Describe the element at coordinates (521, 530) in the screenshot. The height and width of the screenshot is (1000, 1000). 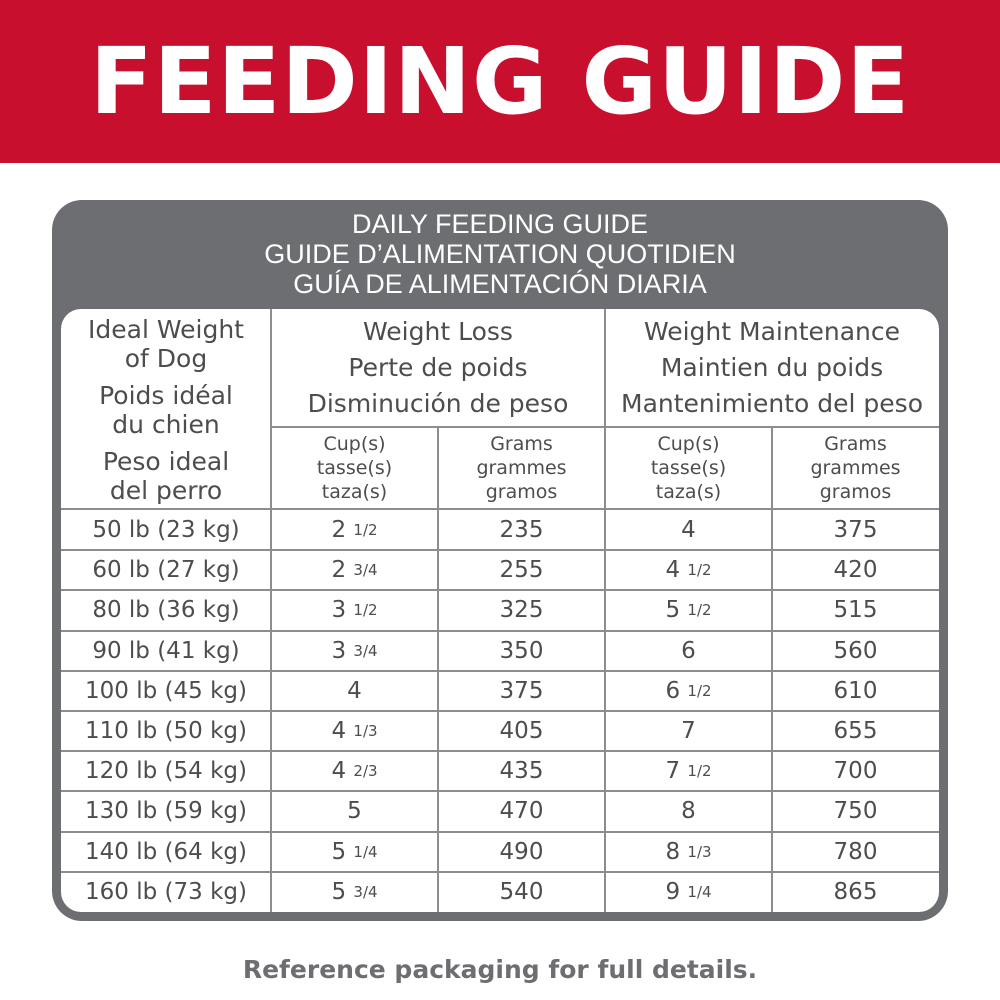
I see `loss-grams-cell: 235` at that location.